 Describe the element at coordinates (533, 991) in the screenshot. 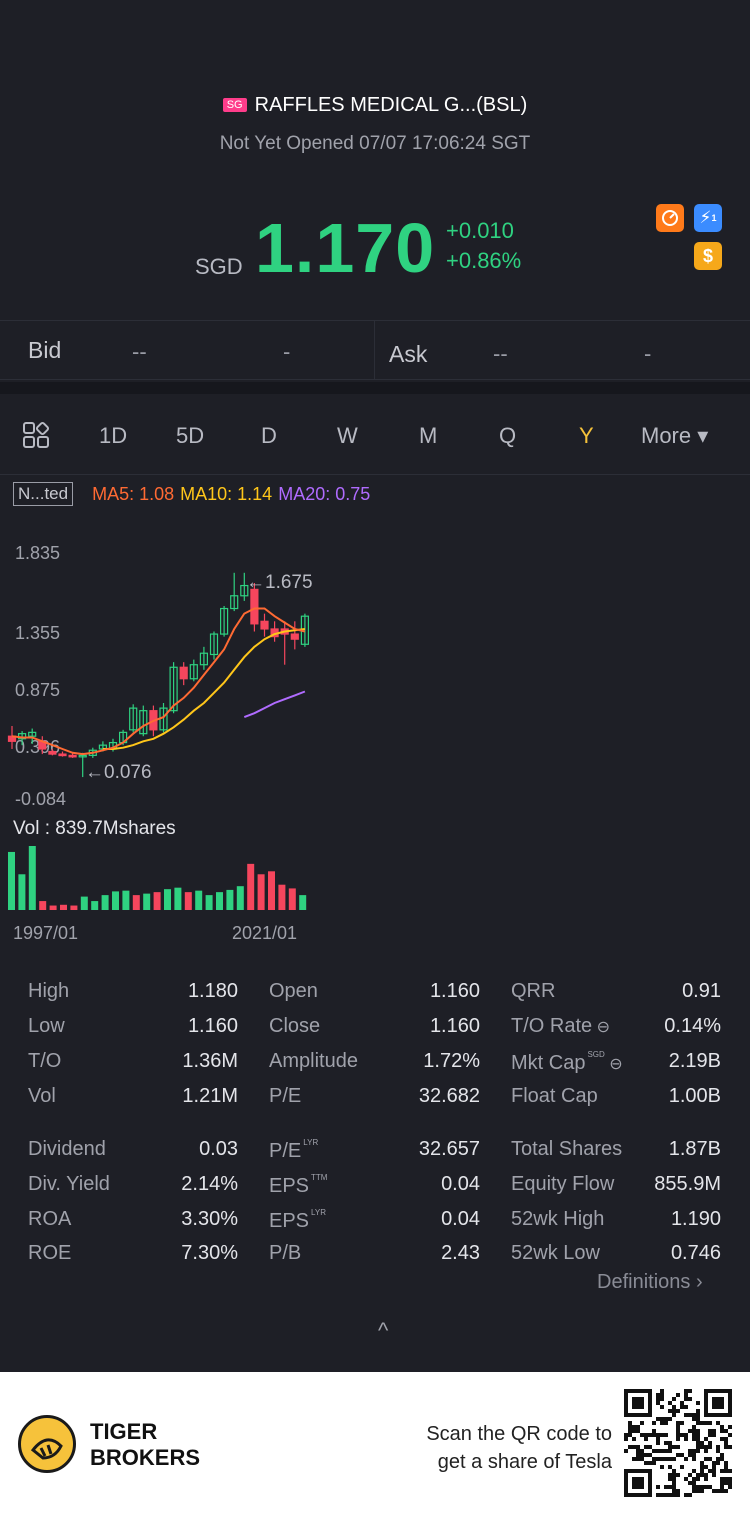

I see `stat-label-text: QRR` at that location.